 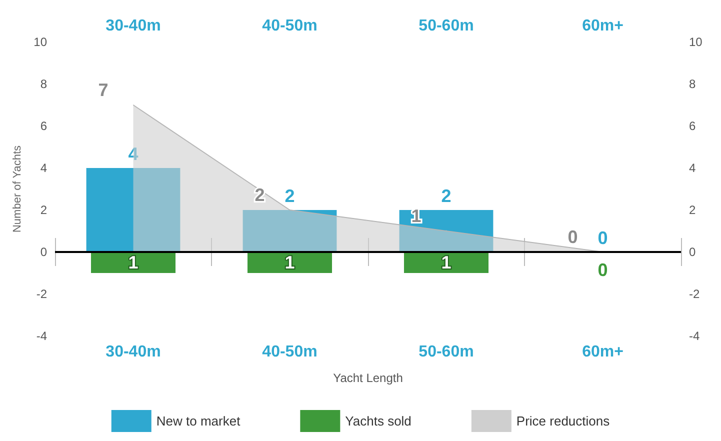 What do you see at coordinates (42, 336) in the screenshot?
I see `y-tick-label: -4` at bounding box center [42, 336].